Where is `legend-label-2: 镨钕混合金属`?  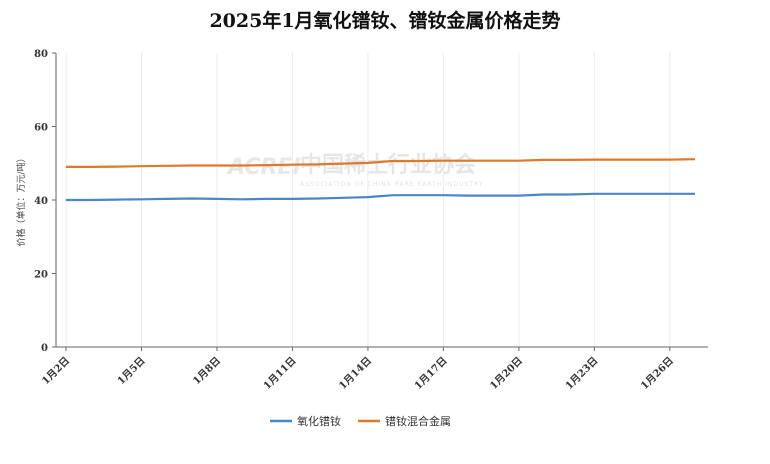 legend-label-2: 镨钕混合金属 is located at coordinates (418, 421).